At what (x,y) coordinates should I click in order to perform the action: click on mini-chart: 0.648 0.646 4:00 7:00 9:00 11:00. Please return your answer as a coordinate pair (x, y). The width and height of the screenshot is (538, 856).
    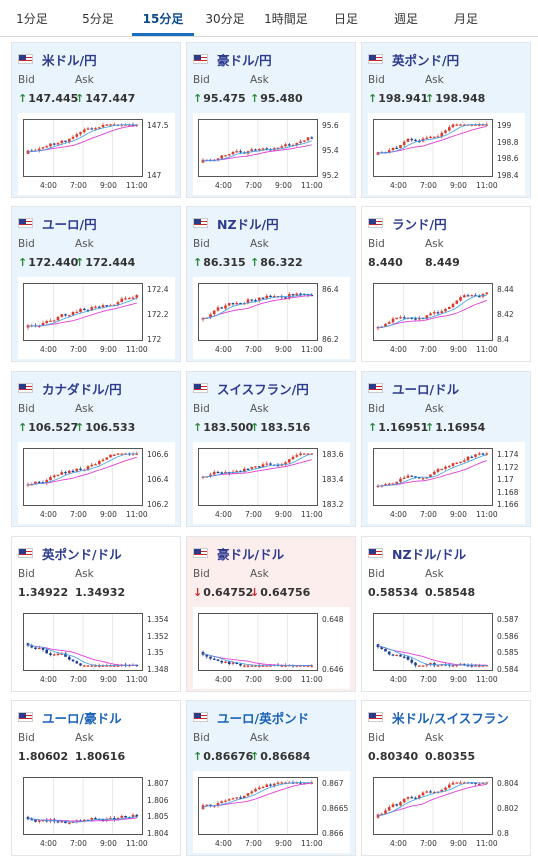
    Looking at the image, I should click on (271, 648).